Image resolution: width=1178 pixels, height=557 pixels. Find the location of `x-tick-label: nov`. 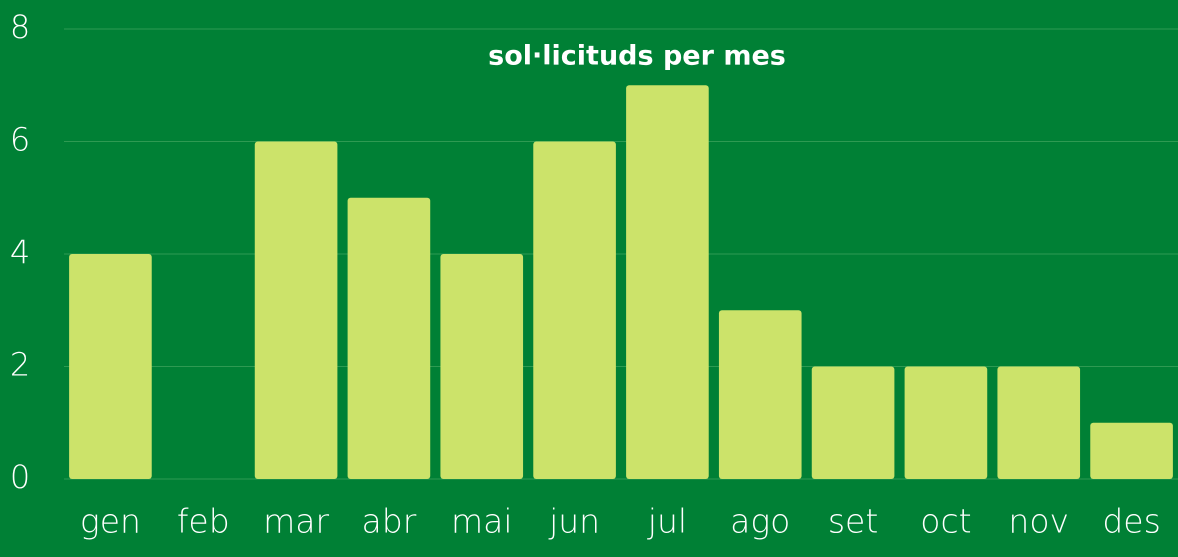

x-tick-label: nov is located at coordinates (1038, 521).